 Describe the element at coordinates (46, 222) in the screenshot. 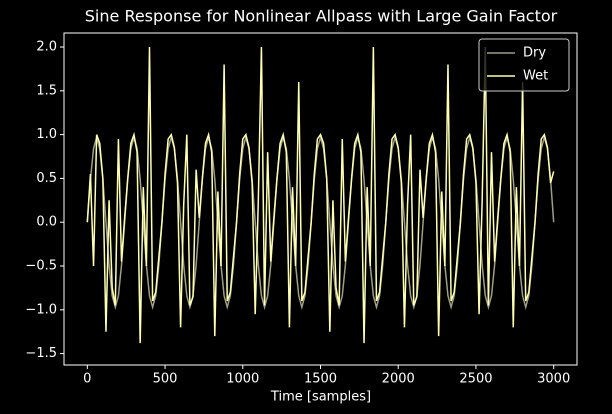

I see `y-tick-label: 0.0` at that location.